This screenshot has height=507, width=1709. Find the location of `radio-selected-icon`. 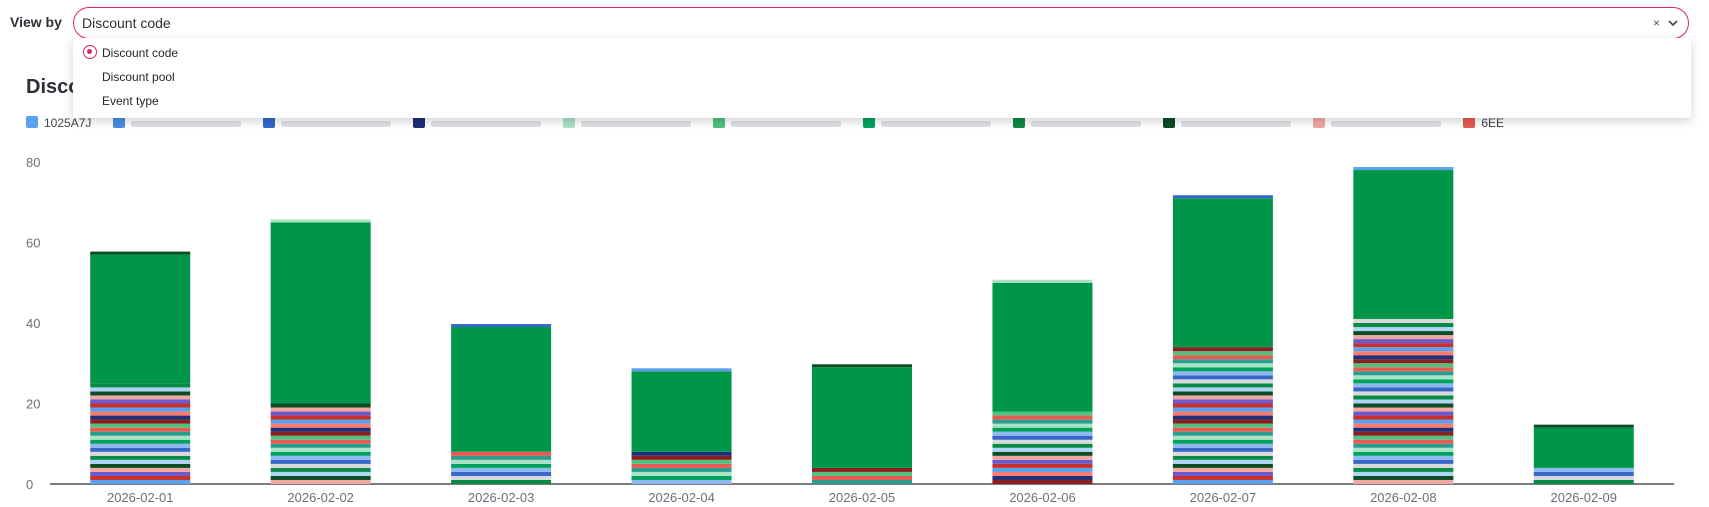

radio-selected-icon is located at coordinates (90, 52).